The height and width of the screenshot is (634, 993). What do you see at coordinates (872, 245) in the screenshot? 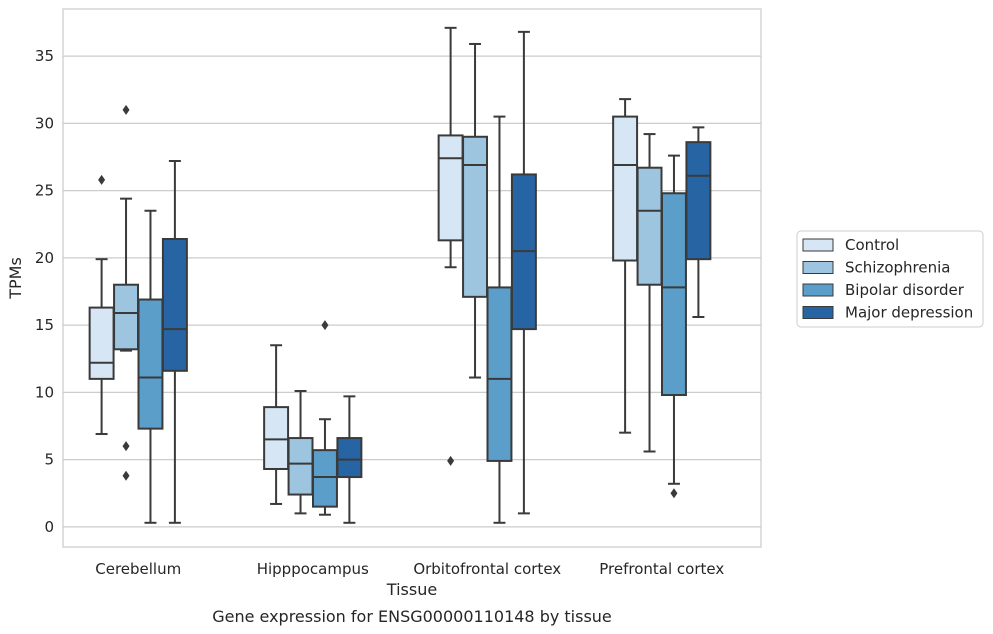
I see `legend-entry: Control` at bounding box center [872, 245].